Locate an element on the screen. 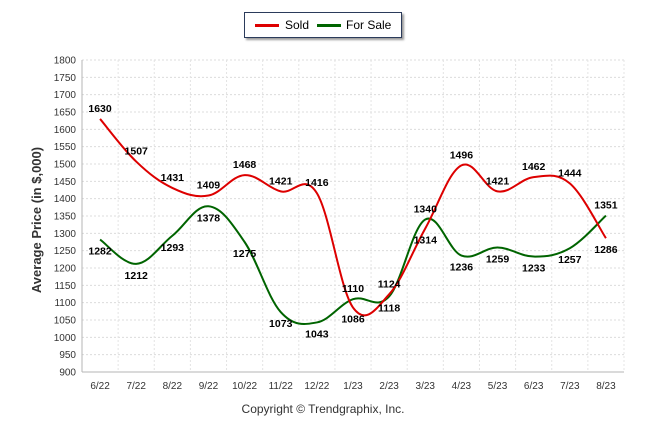 This screenshot has height=434, width=646. data-label: 1314 is located at coordinates (426, 240).